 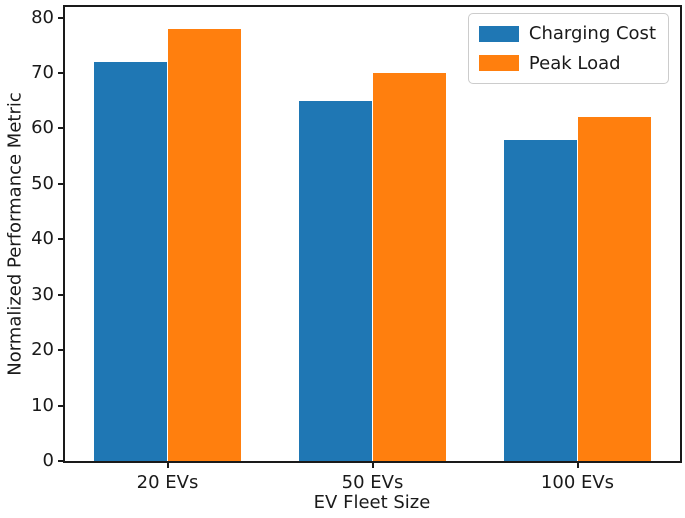 I want to click on y-tick-label: 60, so click(x=42, y=128).